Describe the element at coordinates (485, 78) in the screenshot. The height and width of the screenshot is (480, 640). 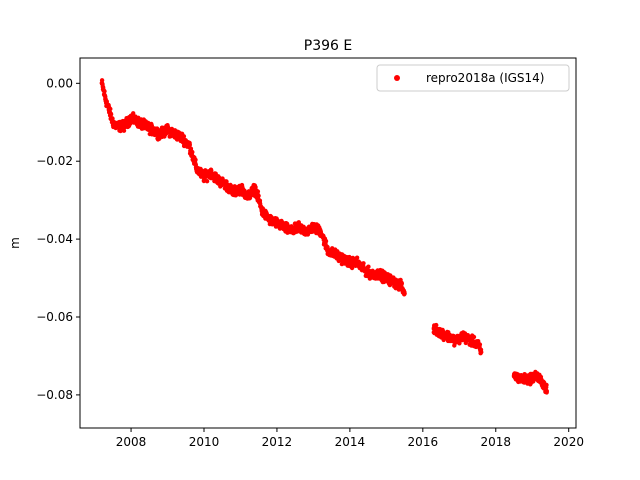
I see `legend-label: repro2018a (IGS14)` at that location.